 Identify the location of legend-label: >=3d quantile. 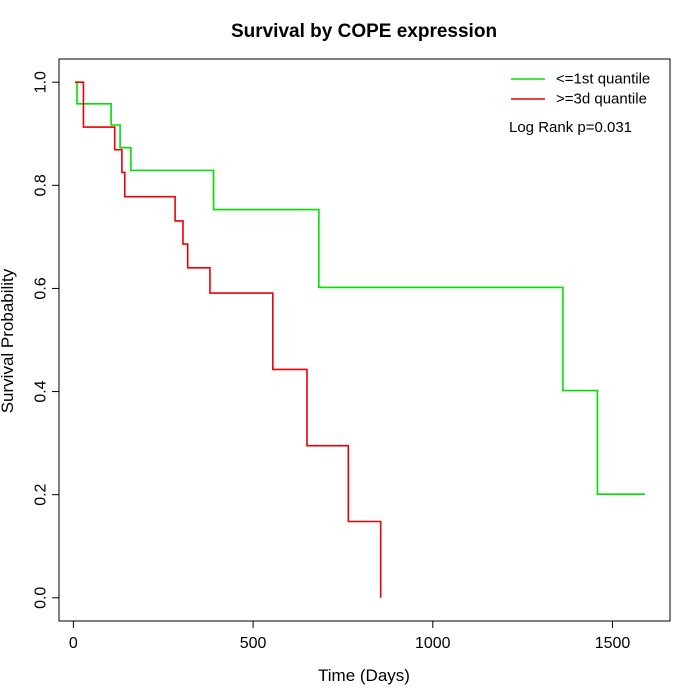
(601, 99).